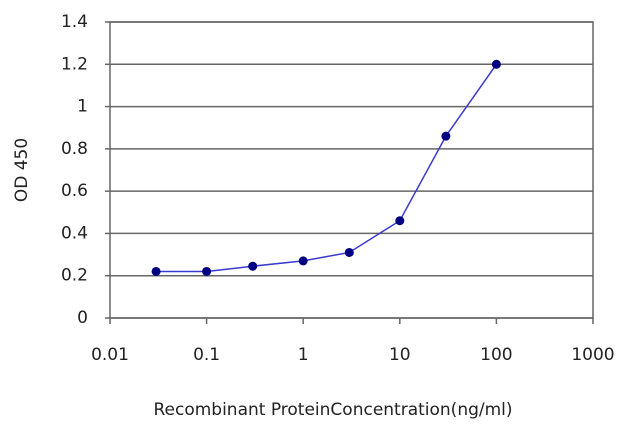 This screenshot has width=640, height=427. What do you see at coordinates (206, 355) in the screenshot?
I see `x-tick-label: 0.1` at bounding box center [206, 355].